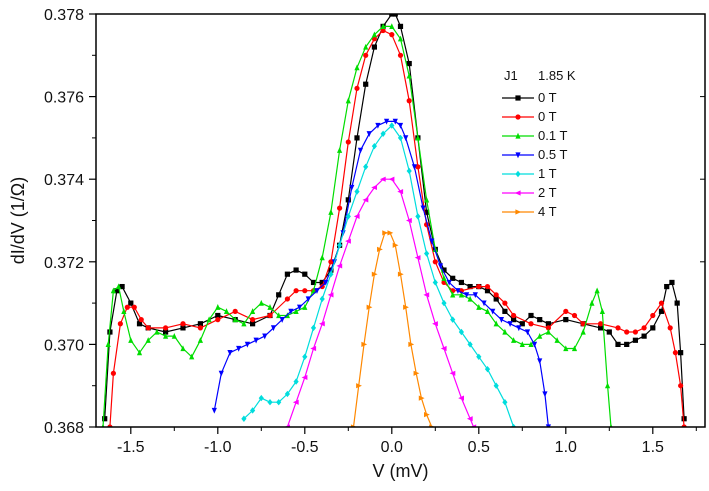 Image resolution: width=709 pixels, height=491 pixels. I want to click on legend-entry: 2 T, so click(529, 192).